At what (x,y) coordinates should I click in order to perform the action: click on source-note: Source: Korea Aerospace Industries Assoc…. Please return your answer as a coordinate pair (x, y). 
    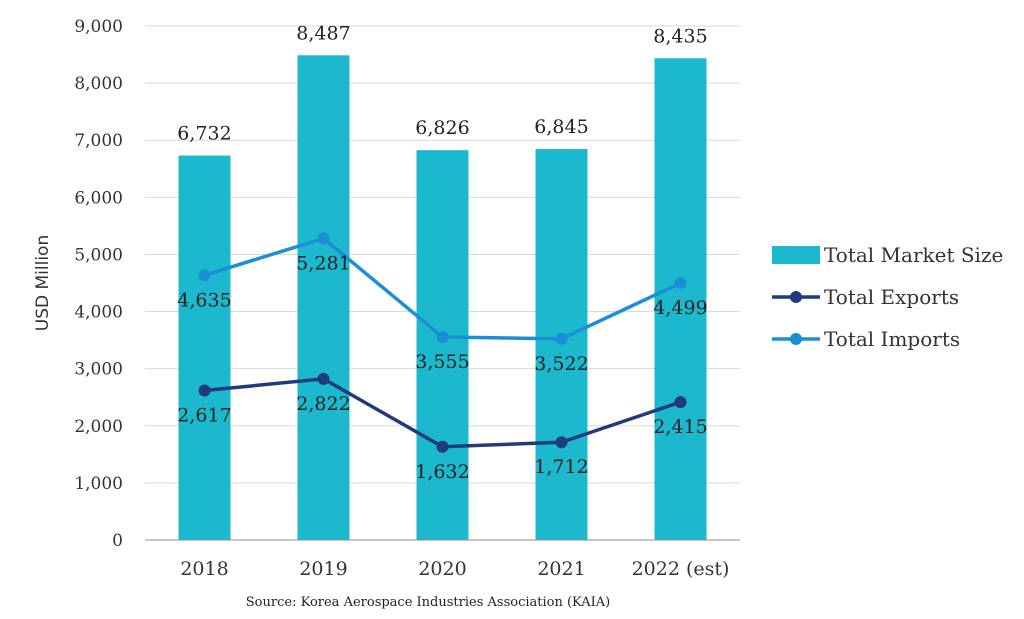
    Looking at the image, I should click on (428, 602).